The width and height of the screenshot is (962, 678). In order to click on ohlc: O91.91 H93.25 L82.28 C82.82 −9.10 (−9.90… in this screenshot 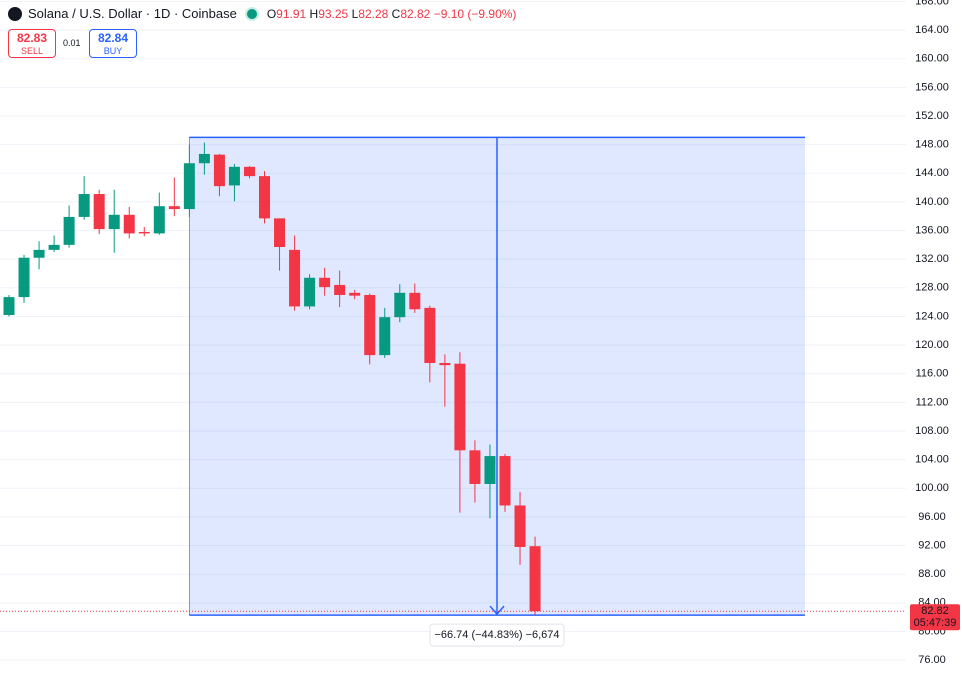, I will do `click(392, 14)`.